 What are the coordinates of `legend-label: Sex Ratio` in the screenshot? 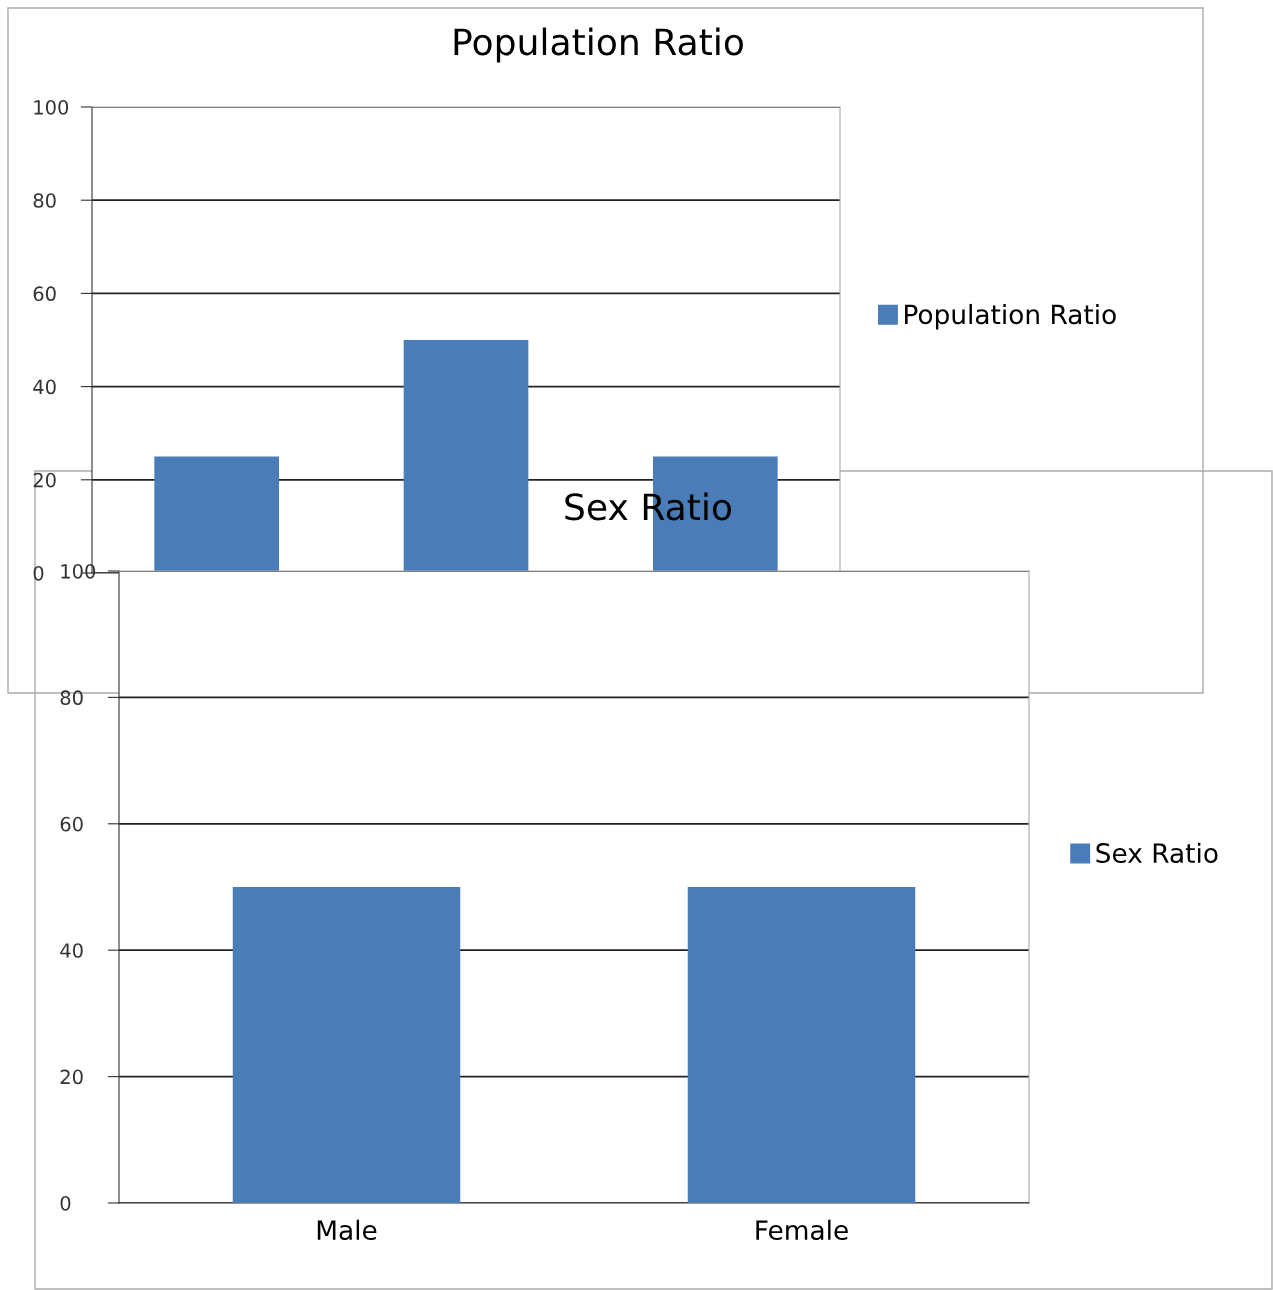 It's located at (1157, 853).